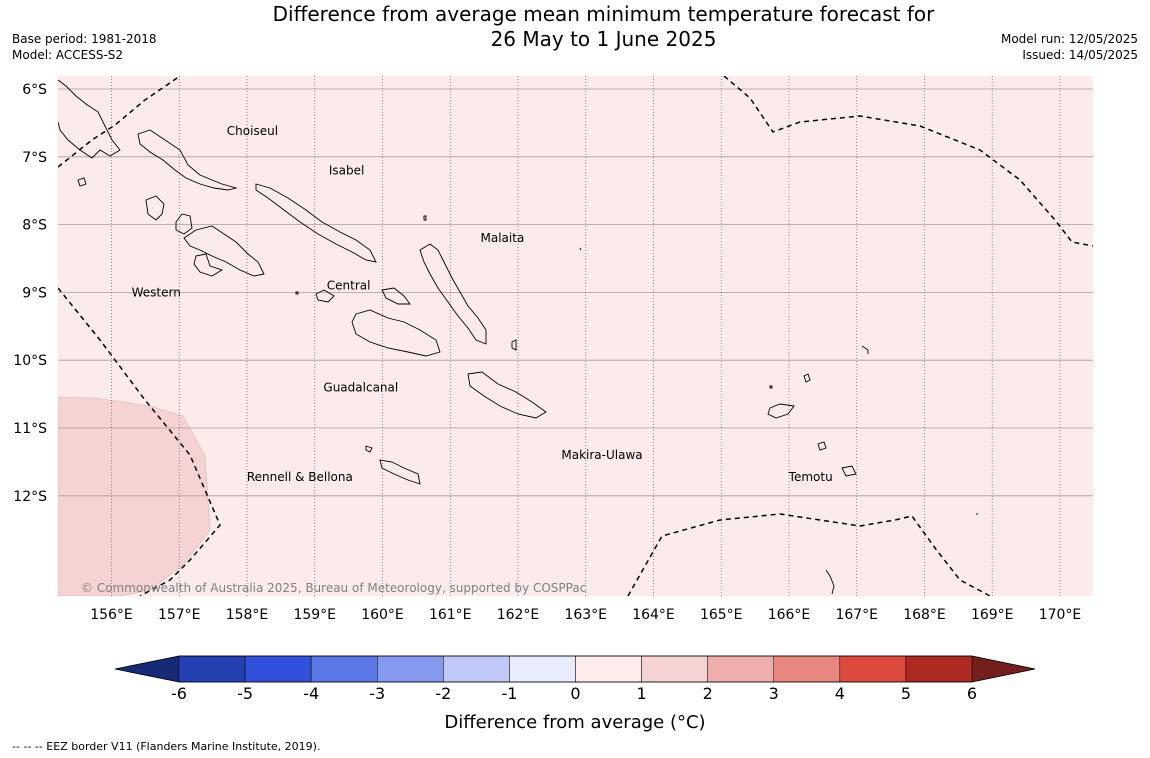 Image resolution: width=1150 pixels, height=758 pixels. I want to click on colorbar-tick-label: -2, so click(443, 693).